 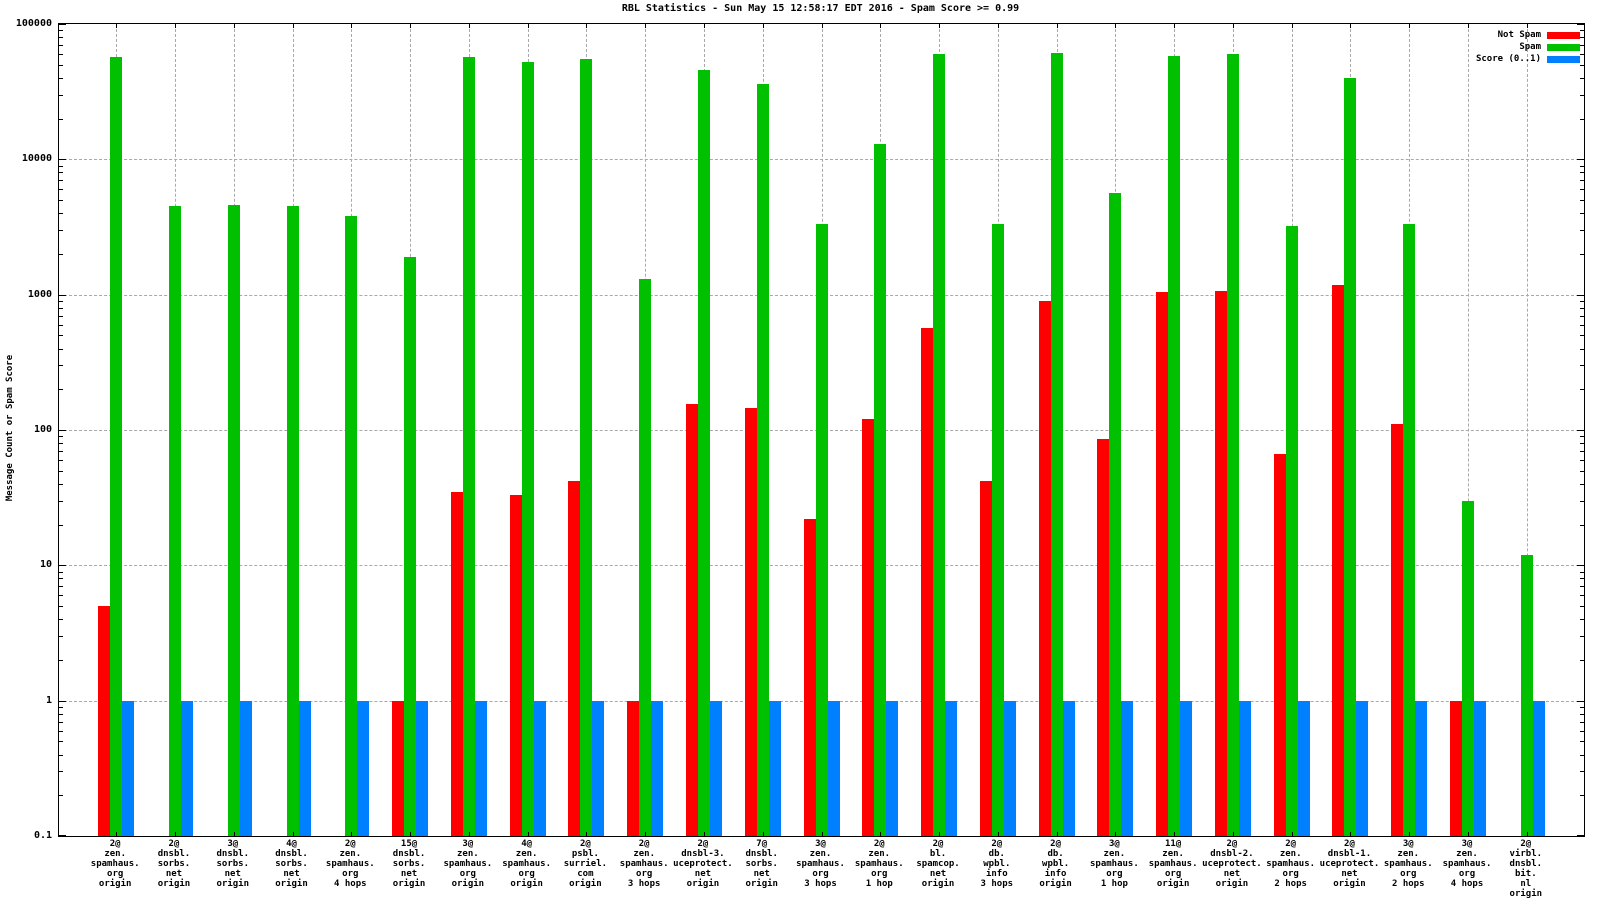 I want to click on x-tick-label: 2@ bl. spamcop. net origin, so click(x=938, y=864).